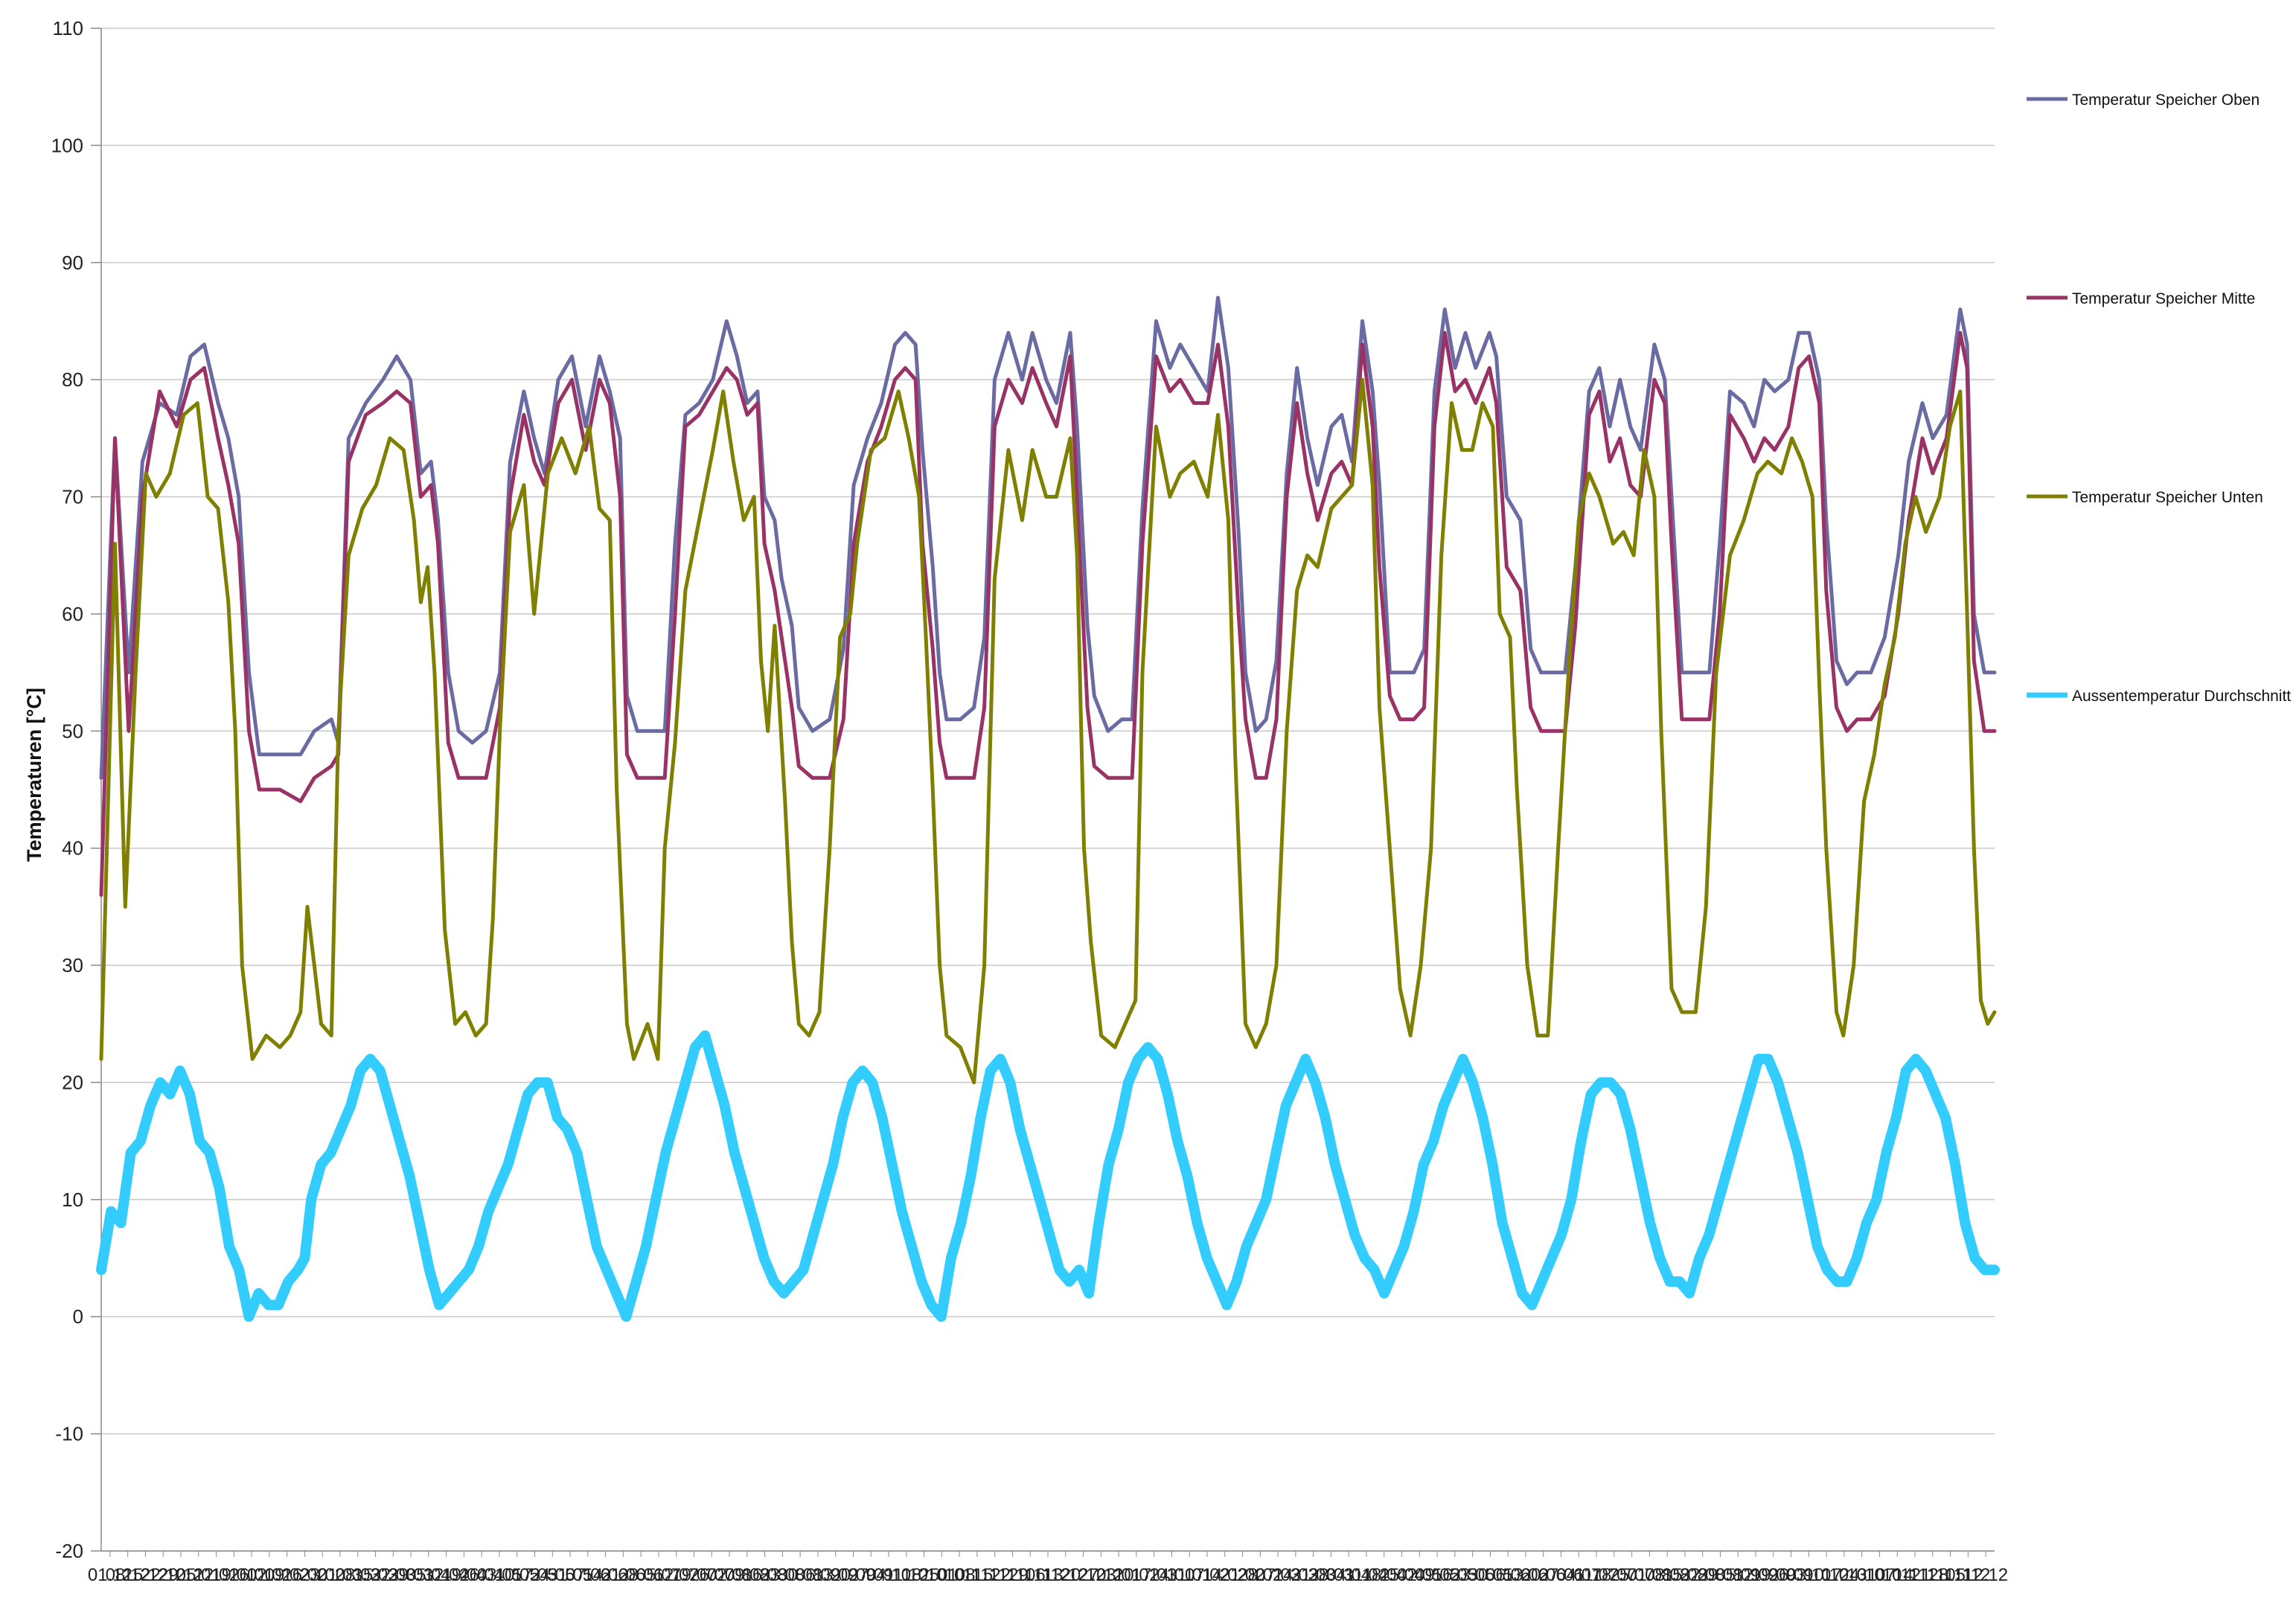 This screenshot has width=2296, height=1609. What do you see at coordinates (78, 1316) in the screenshot?
I see `y-tick-label: 0` at bounding box center [78, 1316].